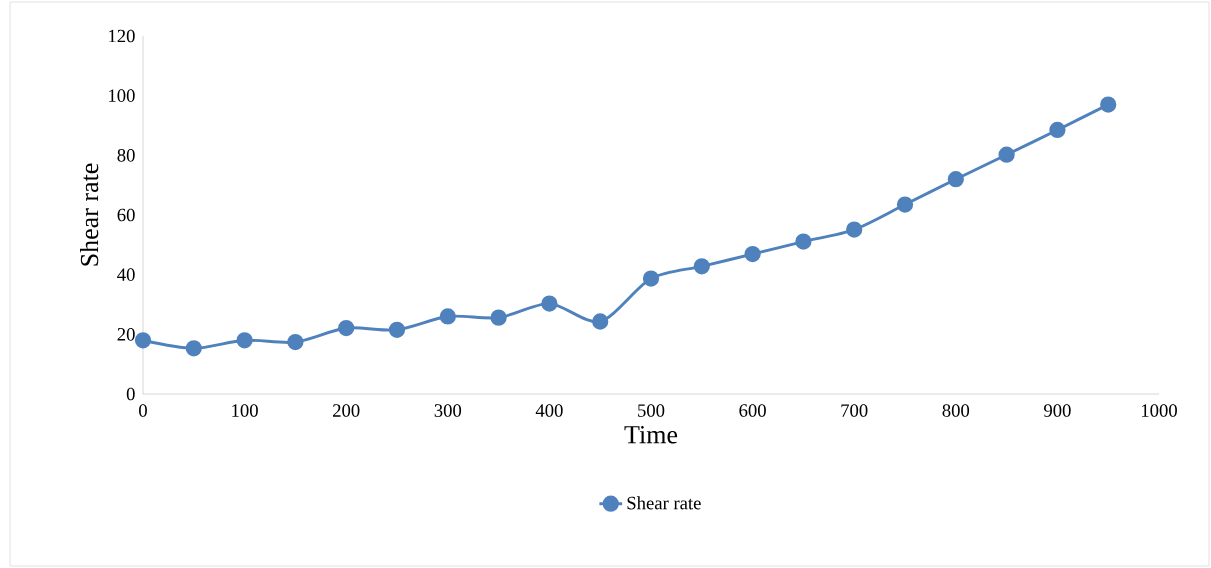 This screenshot has height=568, width=1211. I want to click on x-tick-label: 1000, so click(1159, 410).